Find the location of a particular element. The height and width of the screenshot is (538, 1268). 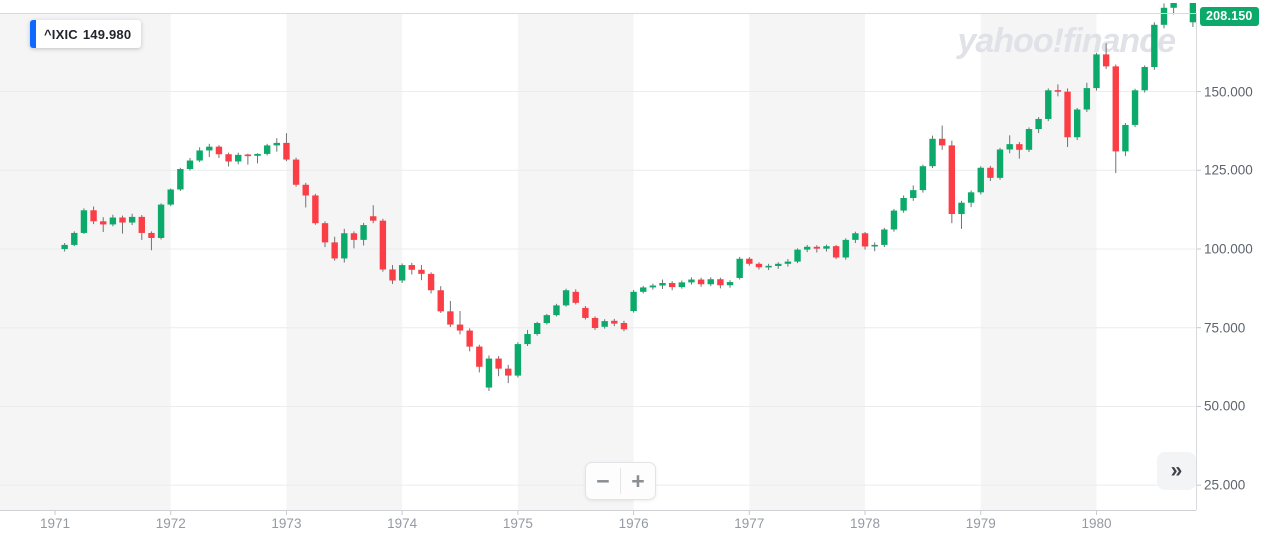

expand-button: » is located at coordinates (1176, 471).